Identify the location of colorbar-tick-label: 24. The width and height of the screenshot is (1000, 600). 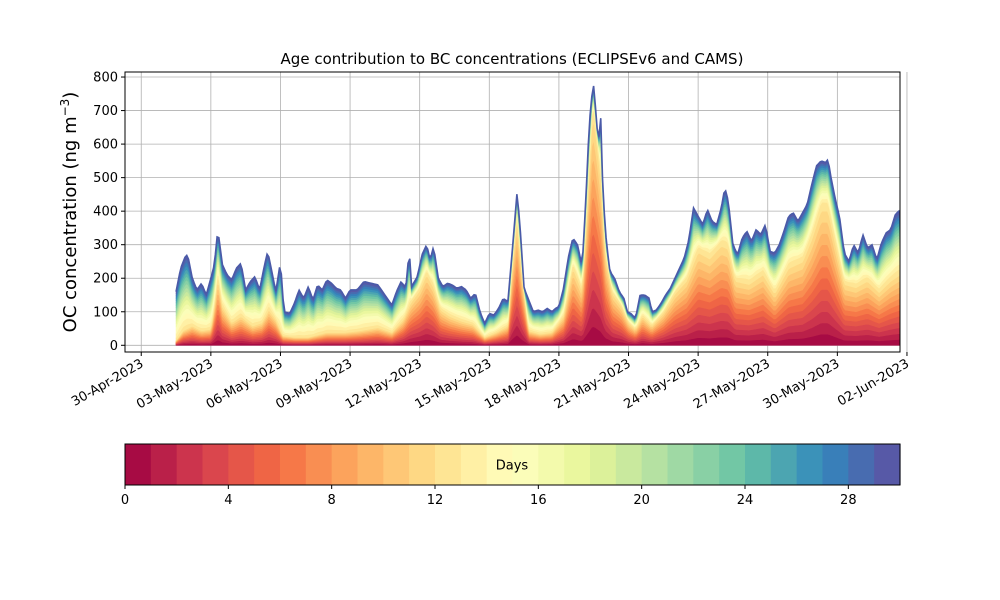
(745, 500).